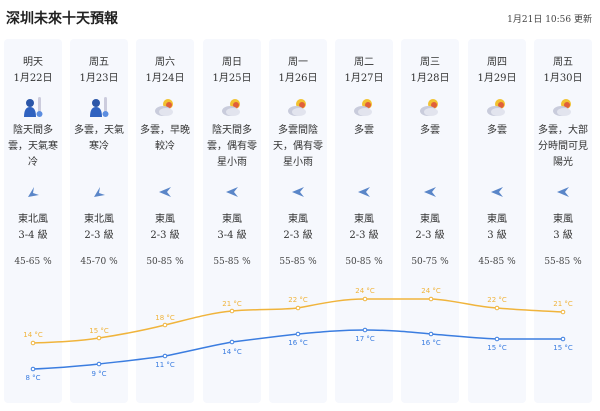 The width and height of the screenshot is (600, 411). Describe the element at coordinates (165, 78) in the screenshot. I see `day-date: 1月24日` at that location.